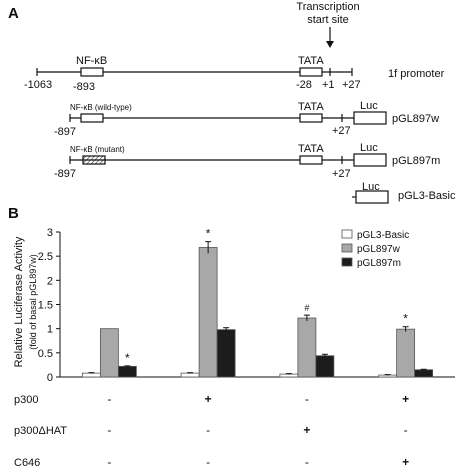  What do you see at coordinates (306, 308) in the screenshot?
I see `significance-mark: #` at bounding box center [306, 308].